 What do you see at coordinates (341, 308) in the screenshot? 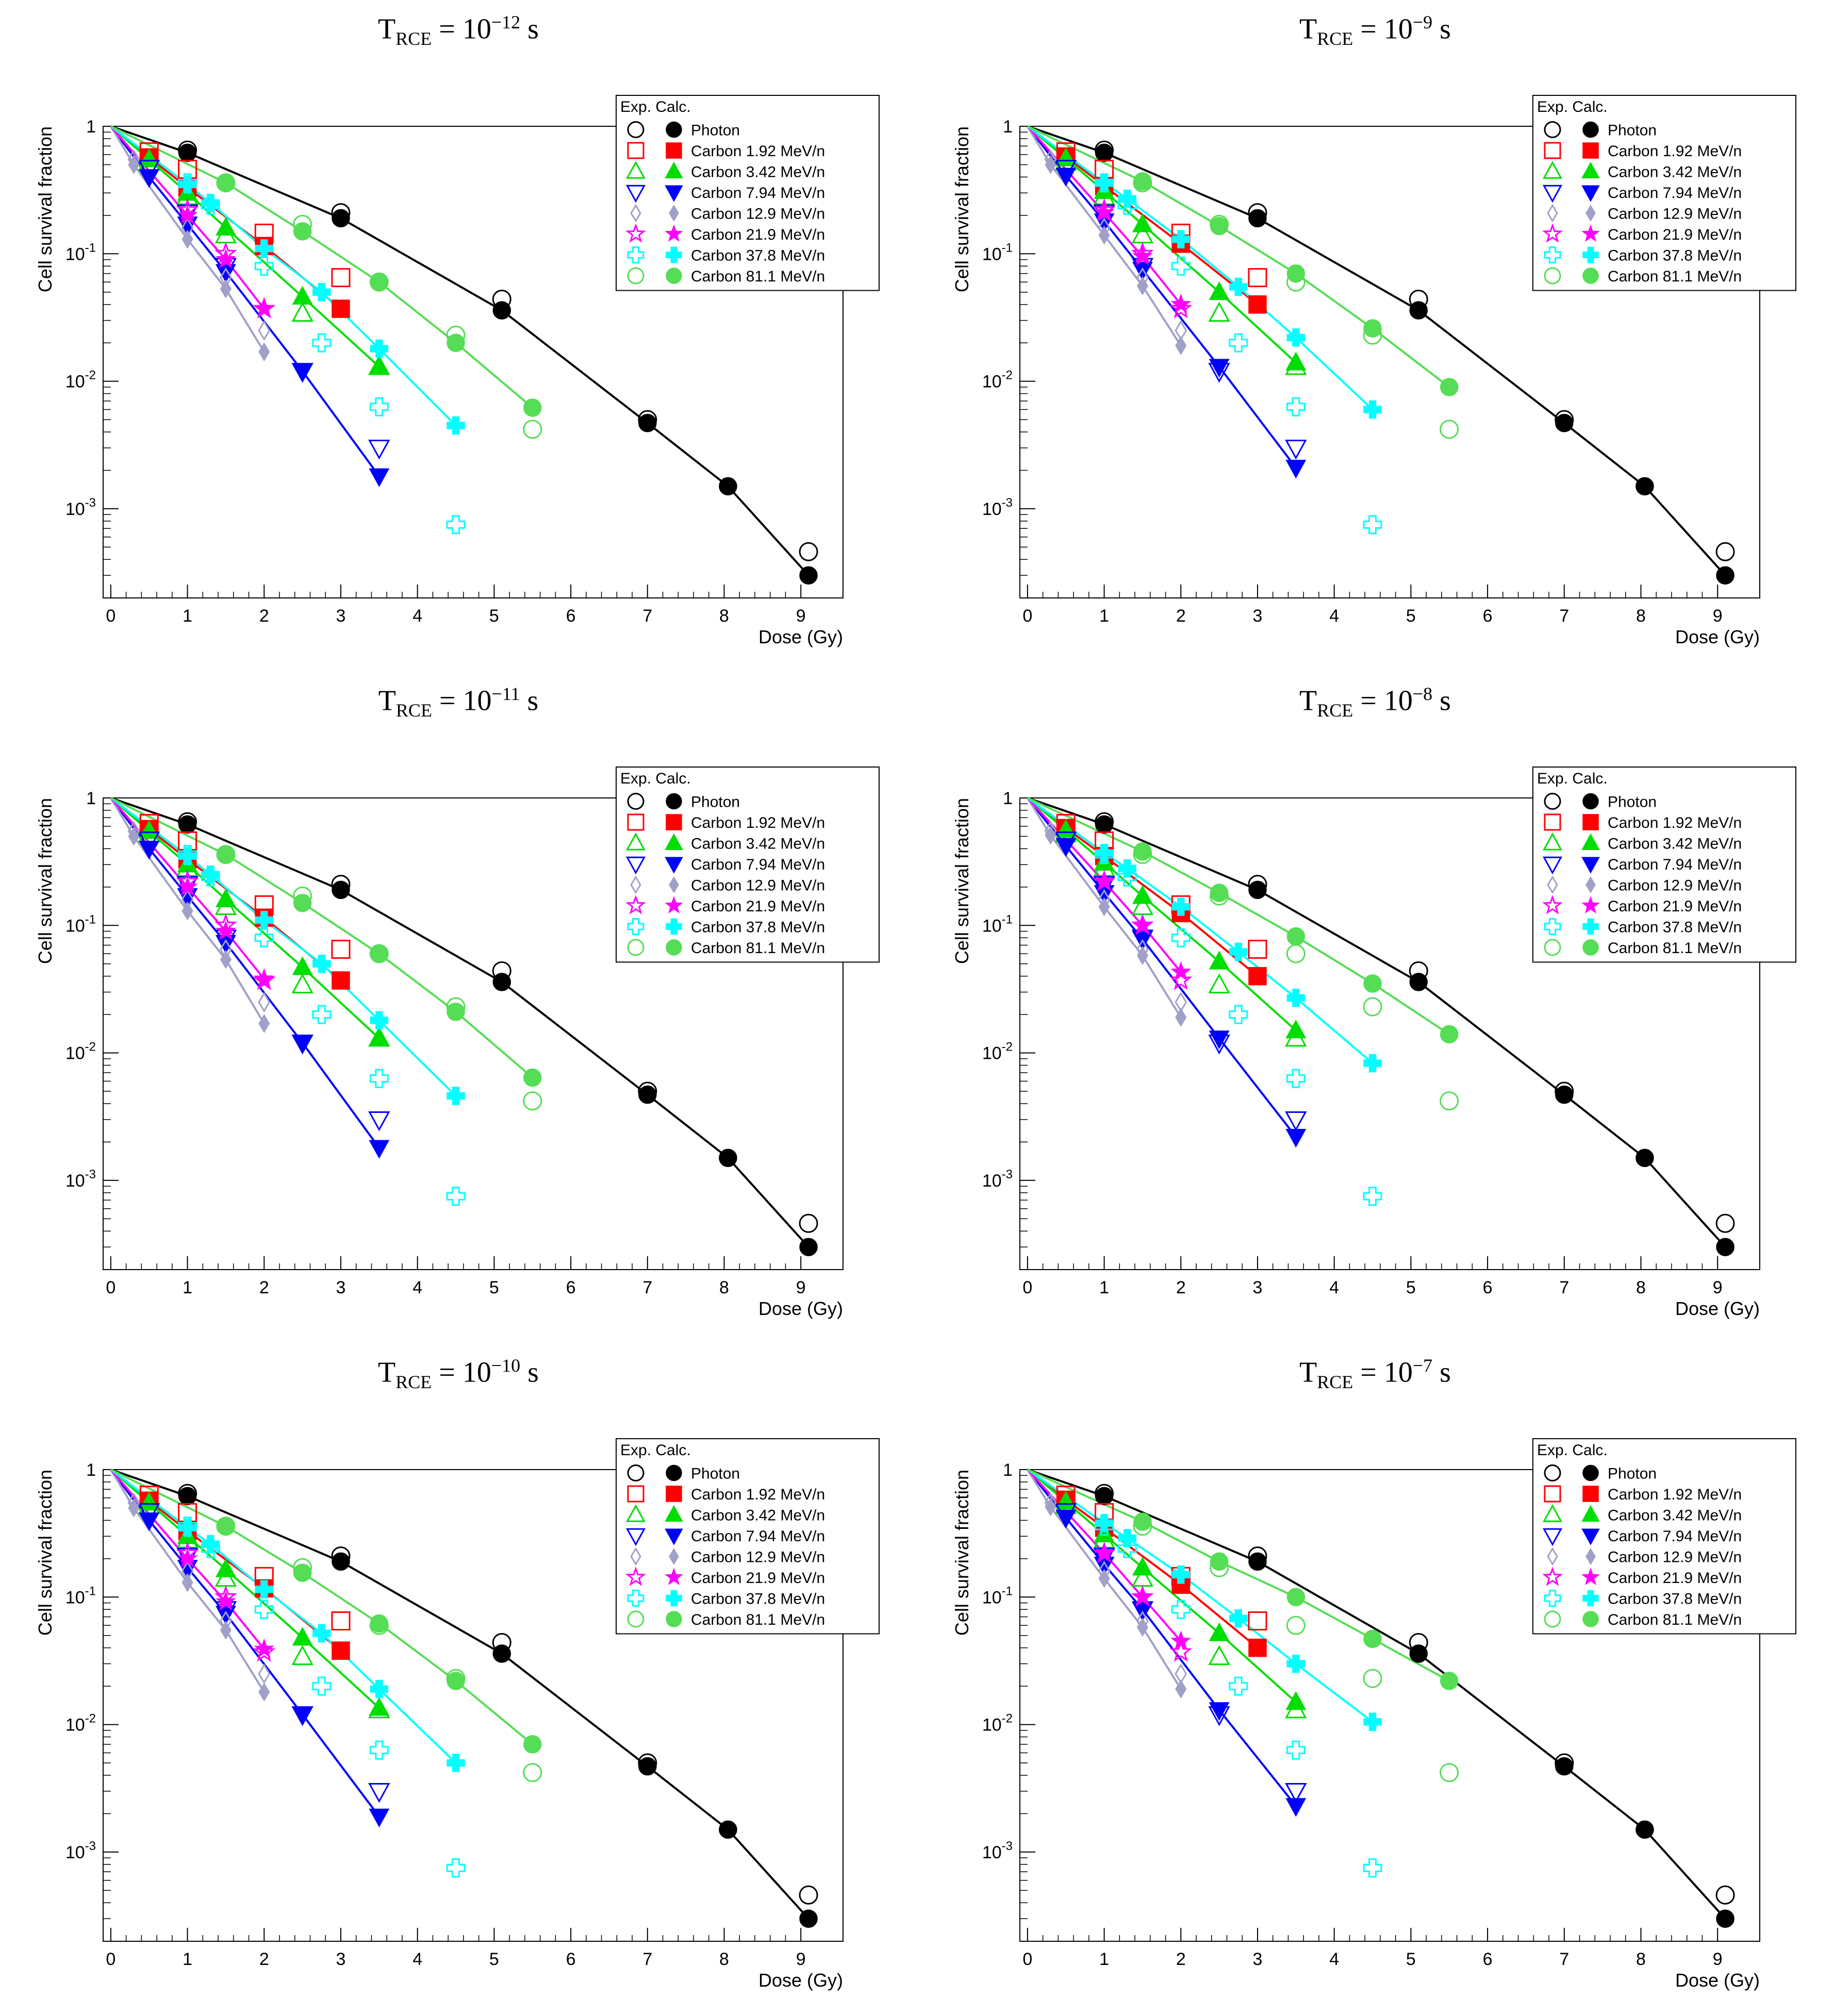
I see `calc-point-carbon-1-92-mev-n` at bounding box center [341, 308].